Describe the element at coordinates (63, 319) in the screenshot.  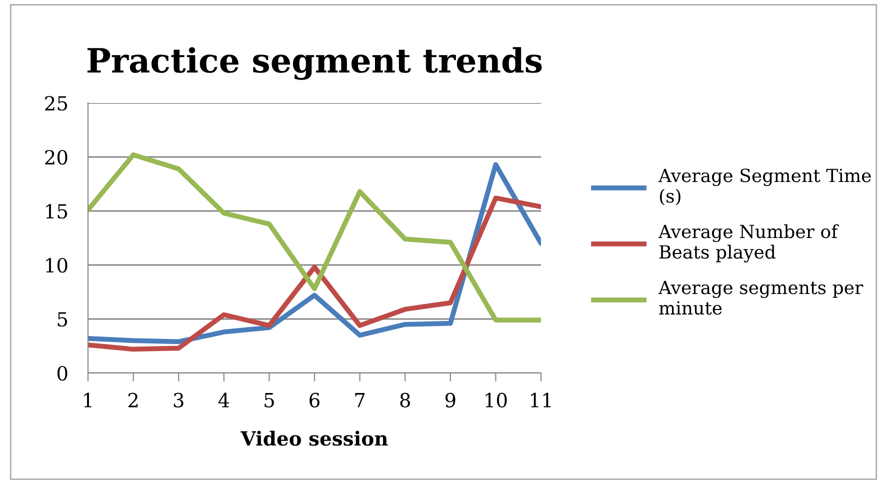
I see `y-tick-label: 5` at that location.